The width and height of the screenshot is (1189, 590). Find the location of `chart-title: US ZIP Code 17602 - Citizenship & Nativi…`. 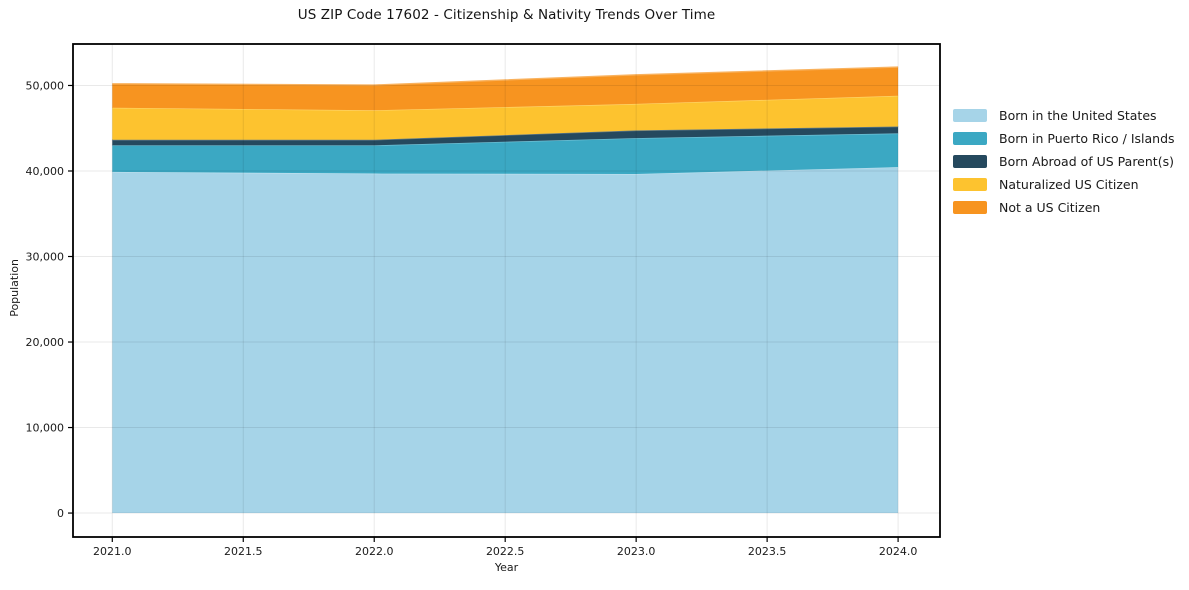

chart-title: US ZIP Code 17602 - Citizenship & Nativi… is located at coordinates (506, 15).